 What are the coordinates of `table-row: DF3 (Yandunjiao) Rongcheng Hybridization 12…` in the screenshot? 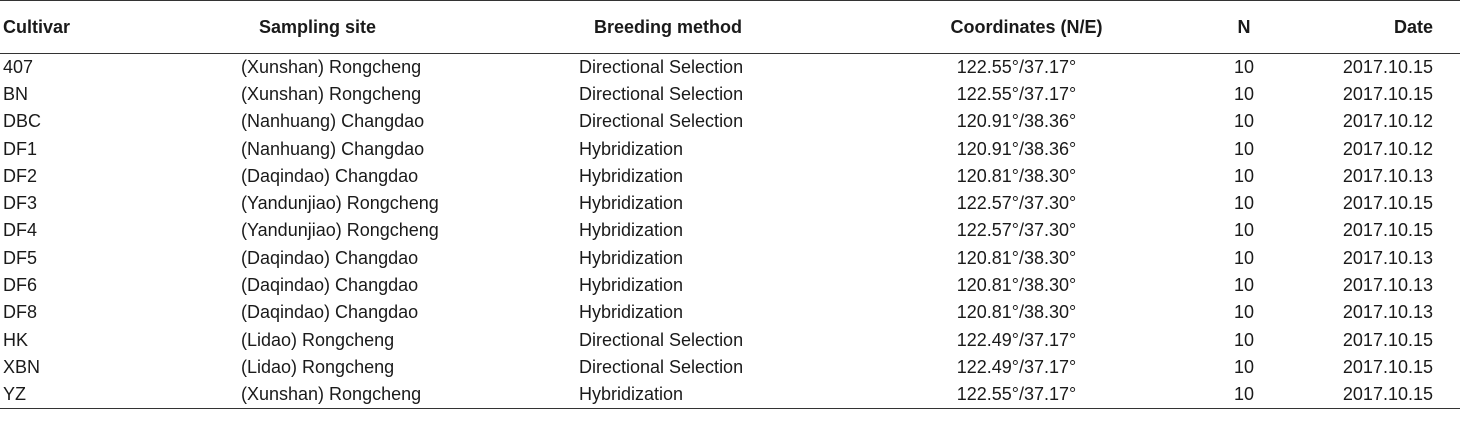 It's located at (730, 203).